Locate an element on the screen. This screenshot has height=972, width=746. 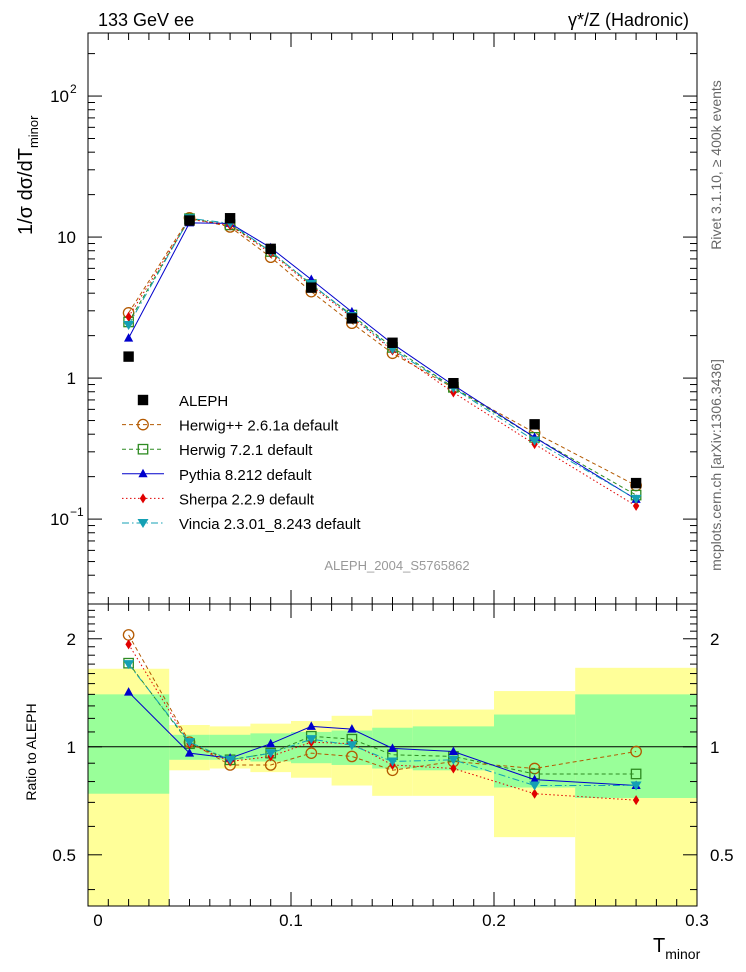
ratio-line-vincia is located at coordinates (382, 725).